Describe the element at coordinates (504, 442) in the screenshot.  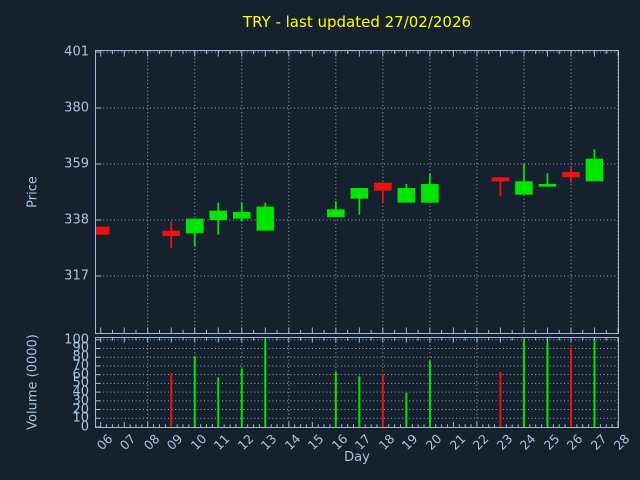
I see `x-tick-label: 23` at that location.